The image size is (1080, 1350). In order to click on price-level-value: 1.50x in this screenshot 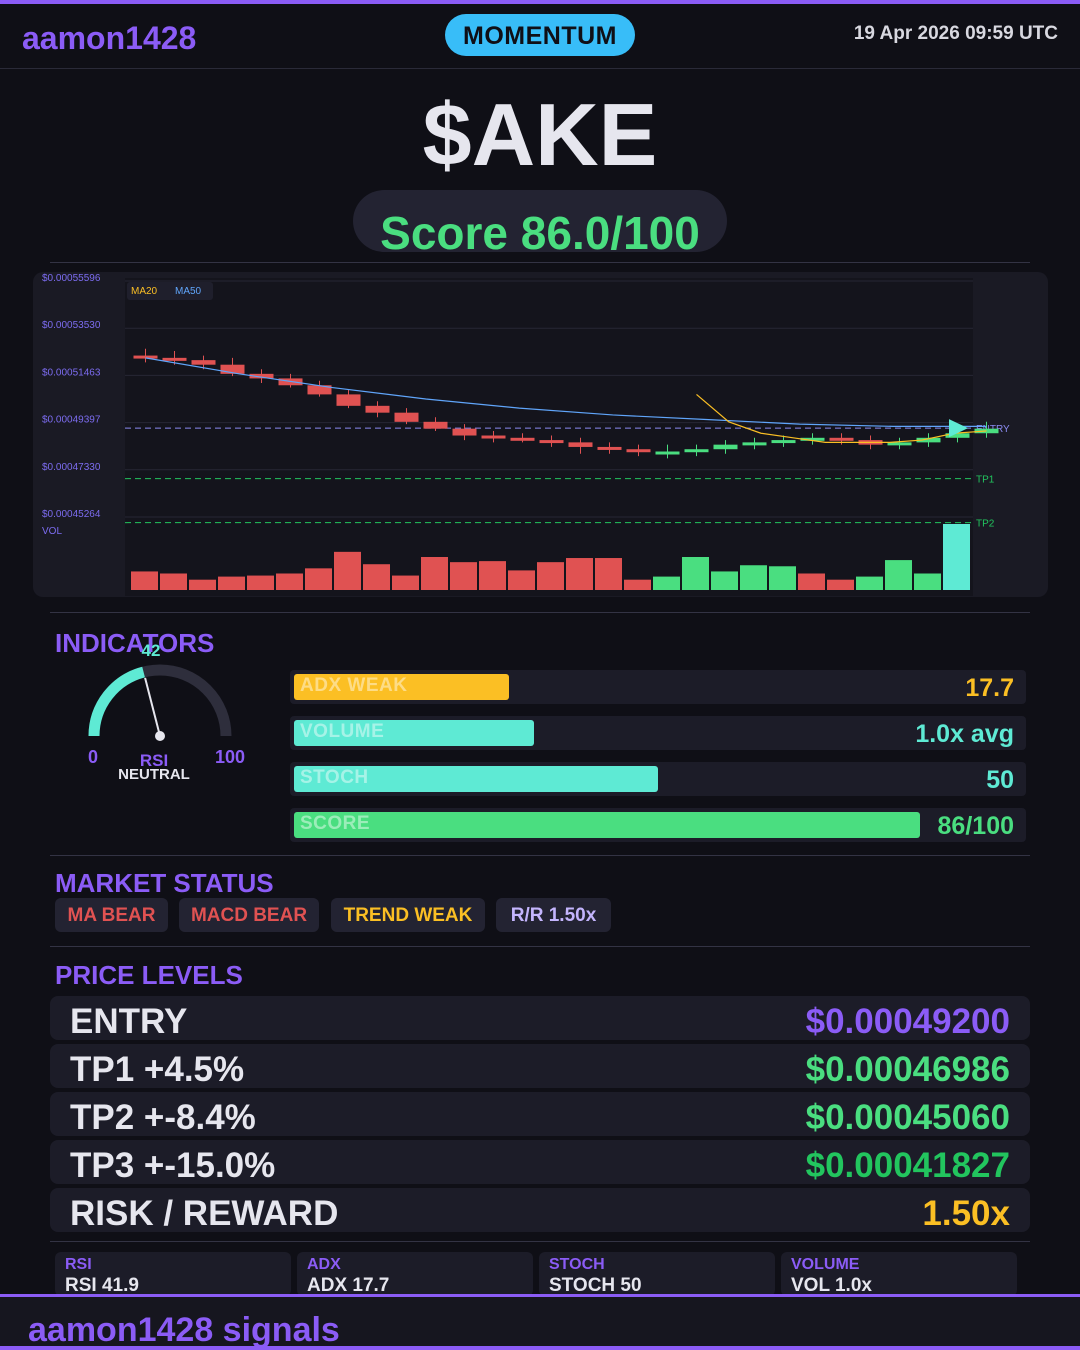, I will do `click(966, 1213)`.